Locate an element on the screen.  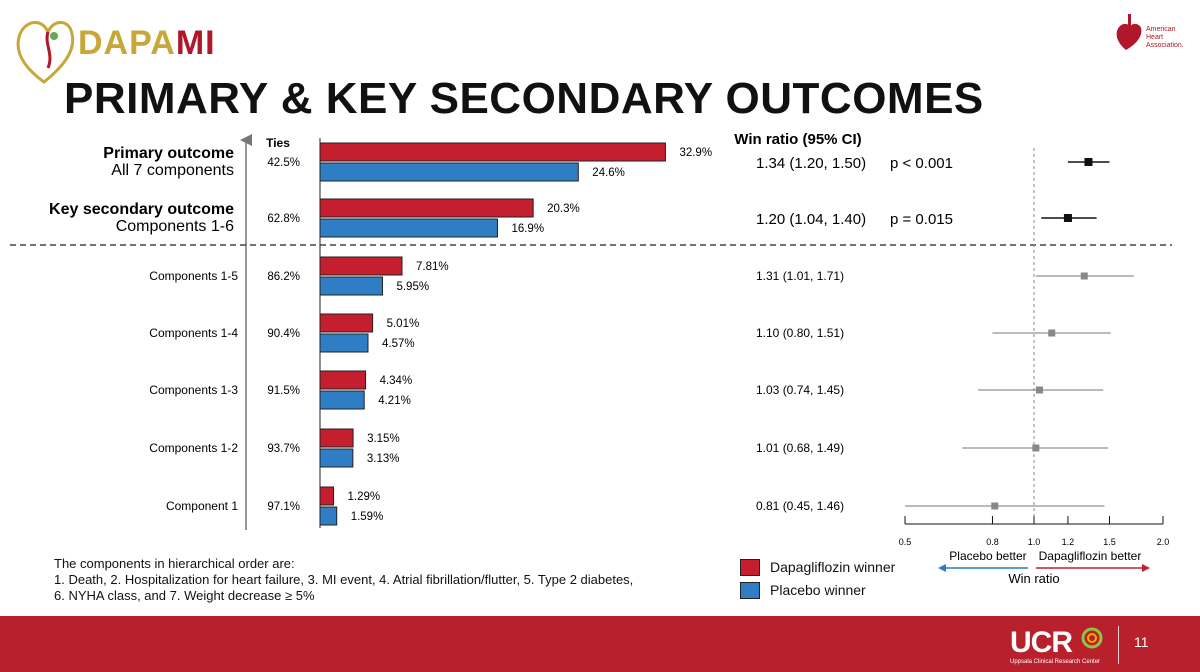
logo-text-dapa: DAPA is located at coordinates (127, 43).